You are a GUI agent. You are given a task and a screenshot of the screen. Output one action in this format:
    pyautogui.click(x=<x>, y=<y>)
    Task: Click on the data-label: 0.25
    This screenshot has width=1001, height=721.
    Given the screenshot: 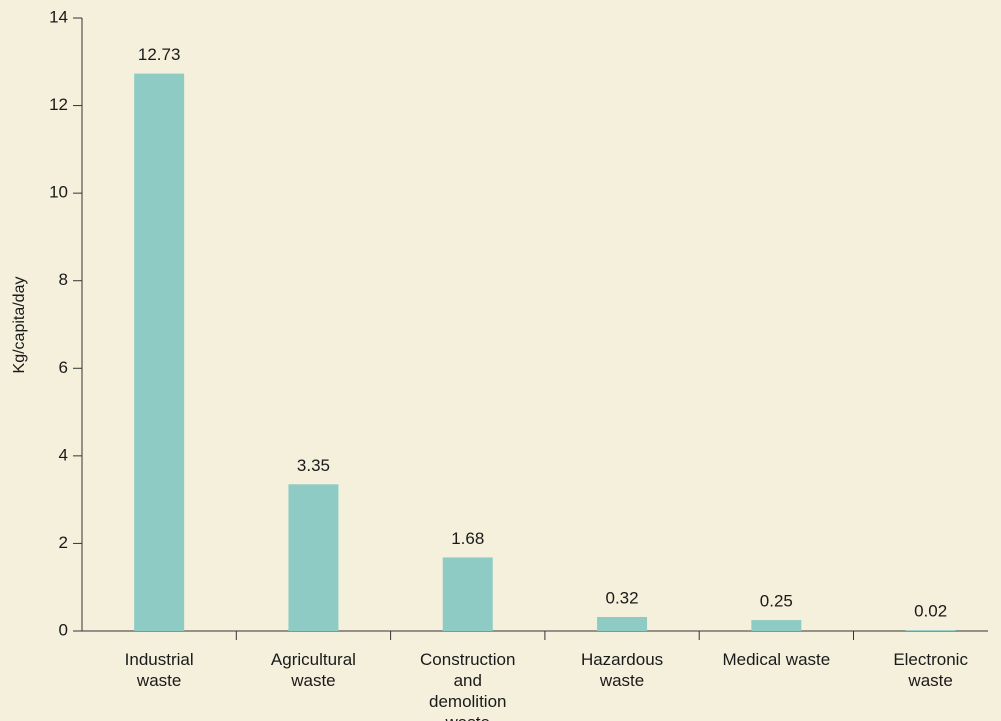 What is the action you would take?
    pyautogui.click(x=776, y=601)
    